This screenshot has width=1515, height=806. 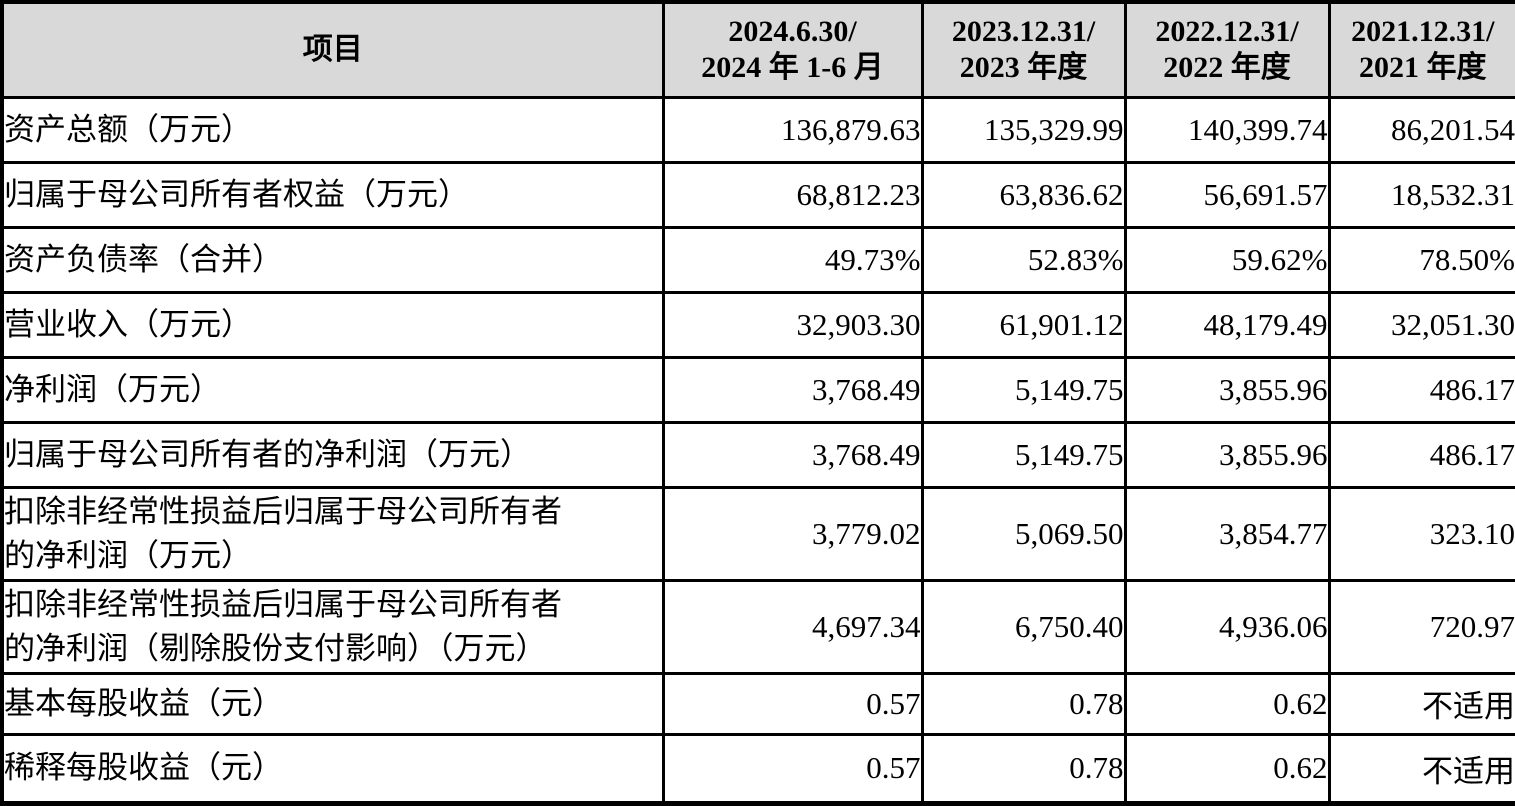 What do you see at coordinates (332, 703) in the screenshot?
I see `row-label: 基本每股收益（元）` at bounding box center [332, 703].